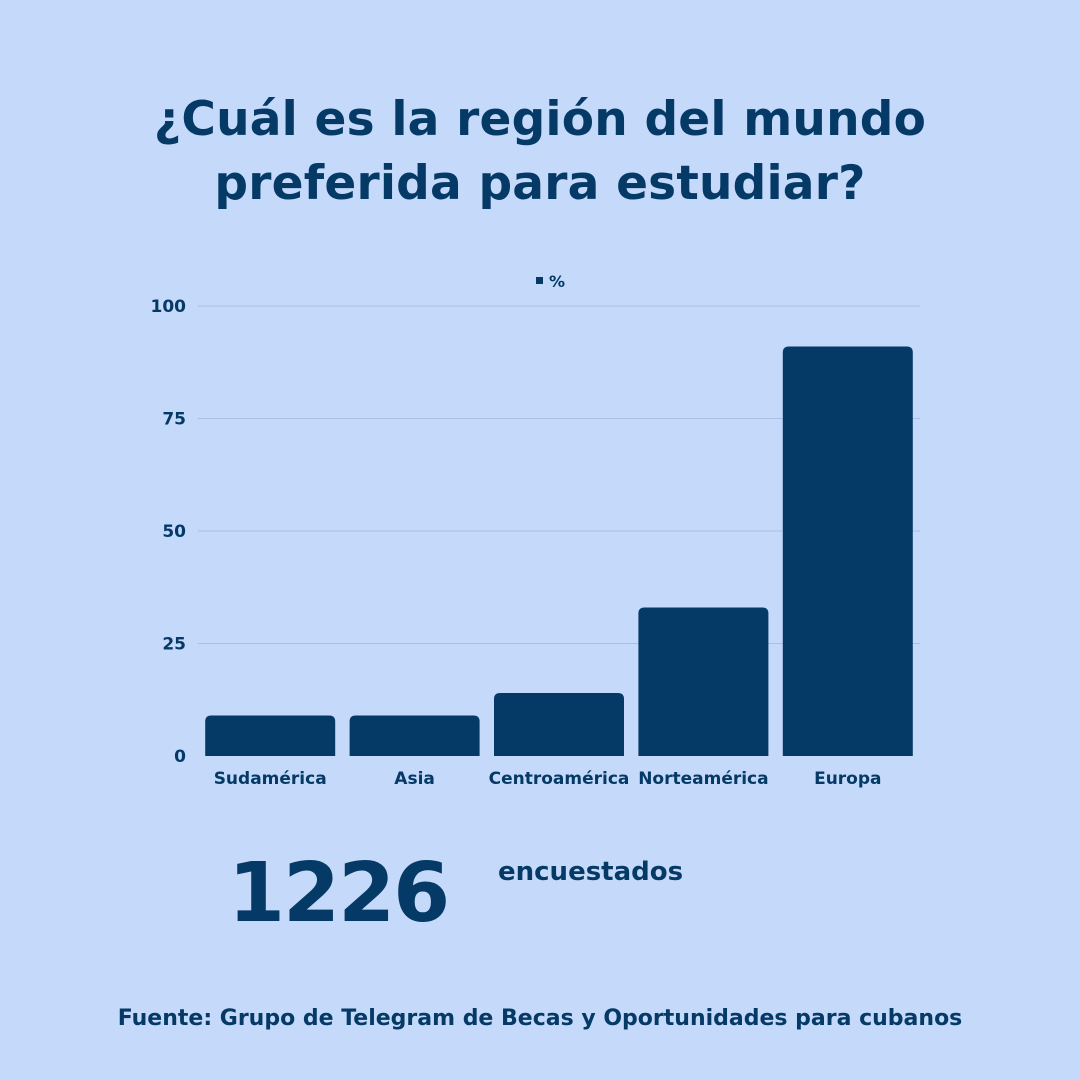 This screenshot has height=1080, width=1080. I want to click on x-tick-label: Sudamérica, so click(270, 779).